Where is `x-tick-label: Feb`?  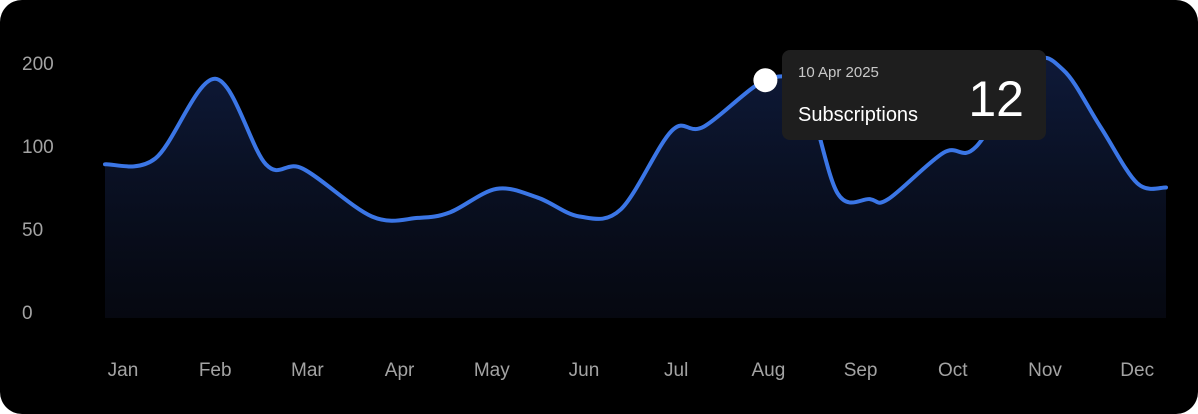 x-tick-label: Feb is located at coordinates (215, 370).